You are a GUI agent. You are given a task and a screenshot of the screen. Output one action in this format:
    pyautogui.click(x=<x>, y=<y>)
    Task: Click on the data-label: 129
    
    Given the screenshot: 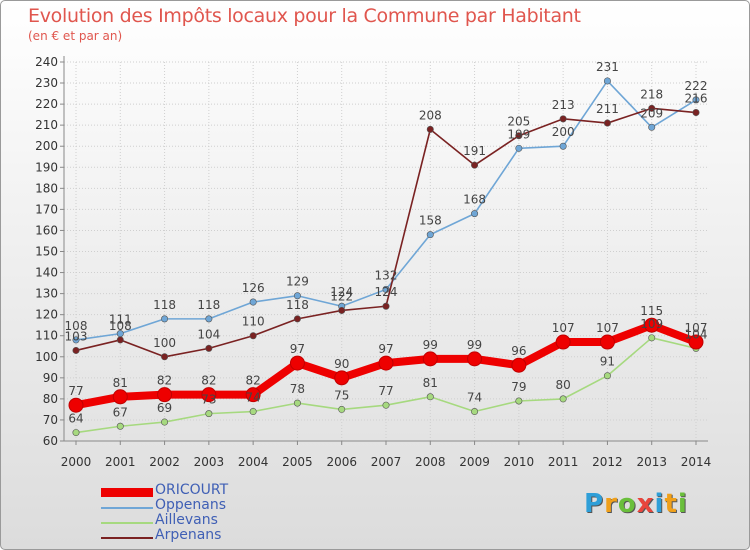 What is the action you would take?
    pyautogui.click(x=297, y=282)
    